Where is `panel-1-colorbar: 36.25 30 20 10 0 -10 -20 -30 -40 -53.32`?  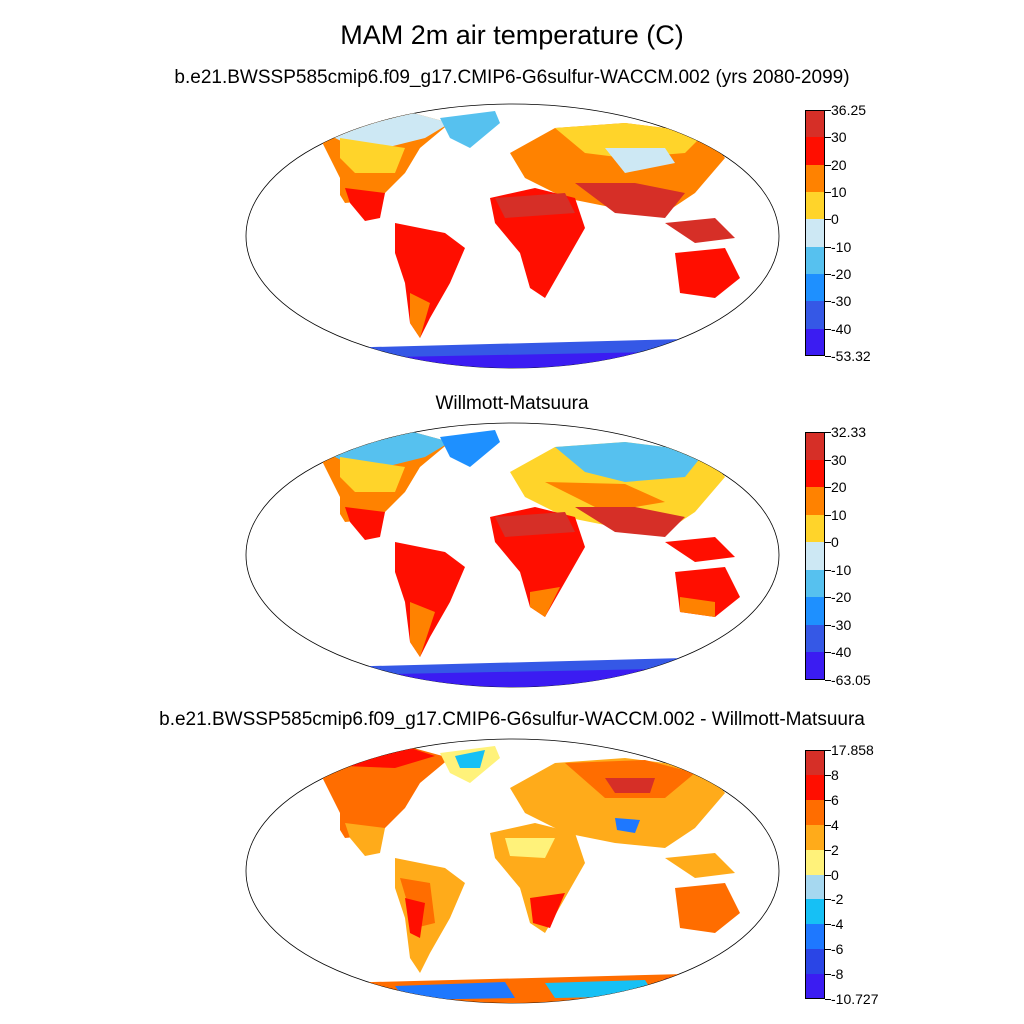
panel-1-colorbar: 36.25 30 20 10 0 -10 -20 -30 -40 -53.32 is located at coordinates (838, 233).